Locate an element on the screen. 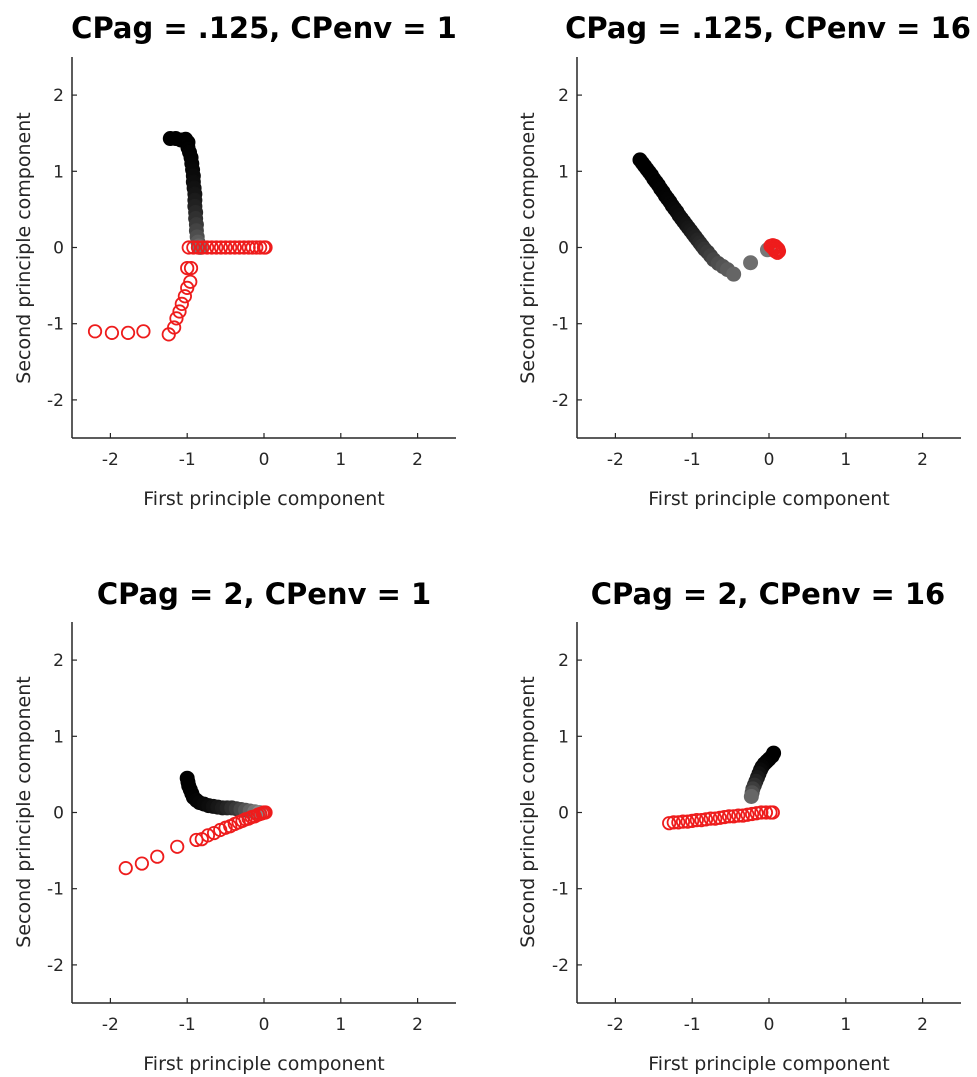 The height and width of the screenshot is (1077, 977). panel-title: CPag = 2, CPenv = 1 is located at coordinates (264, 594).